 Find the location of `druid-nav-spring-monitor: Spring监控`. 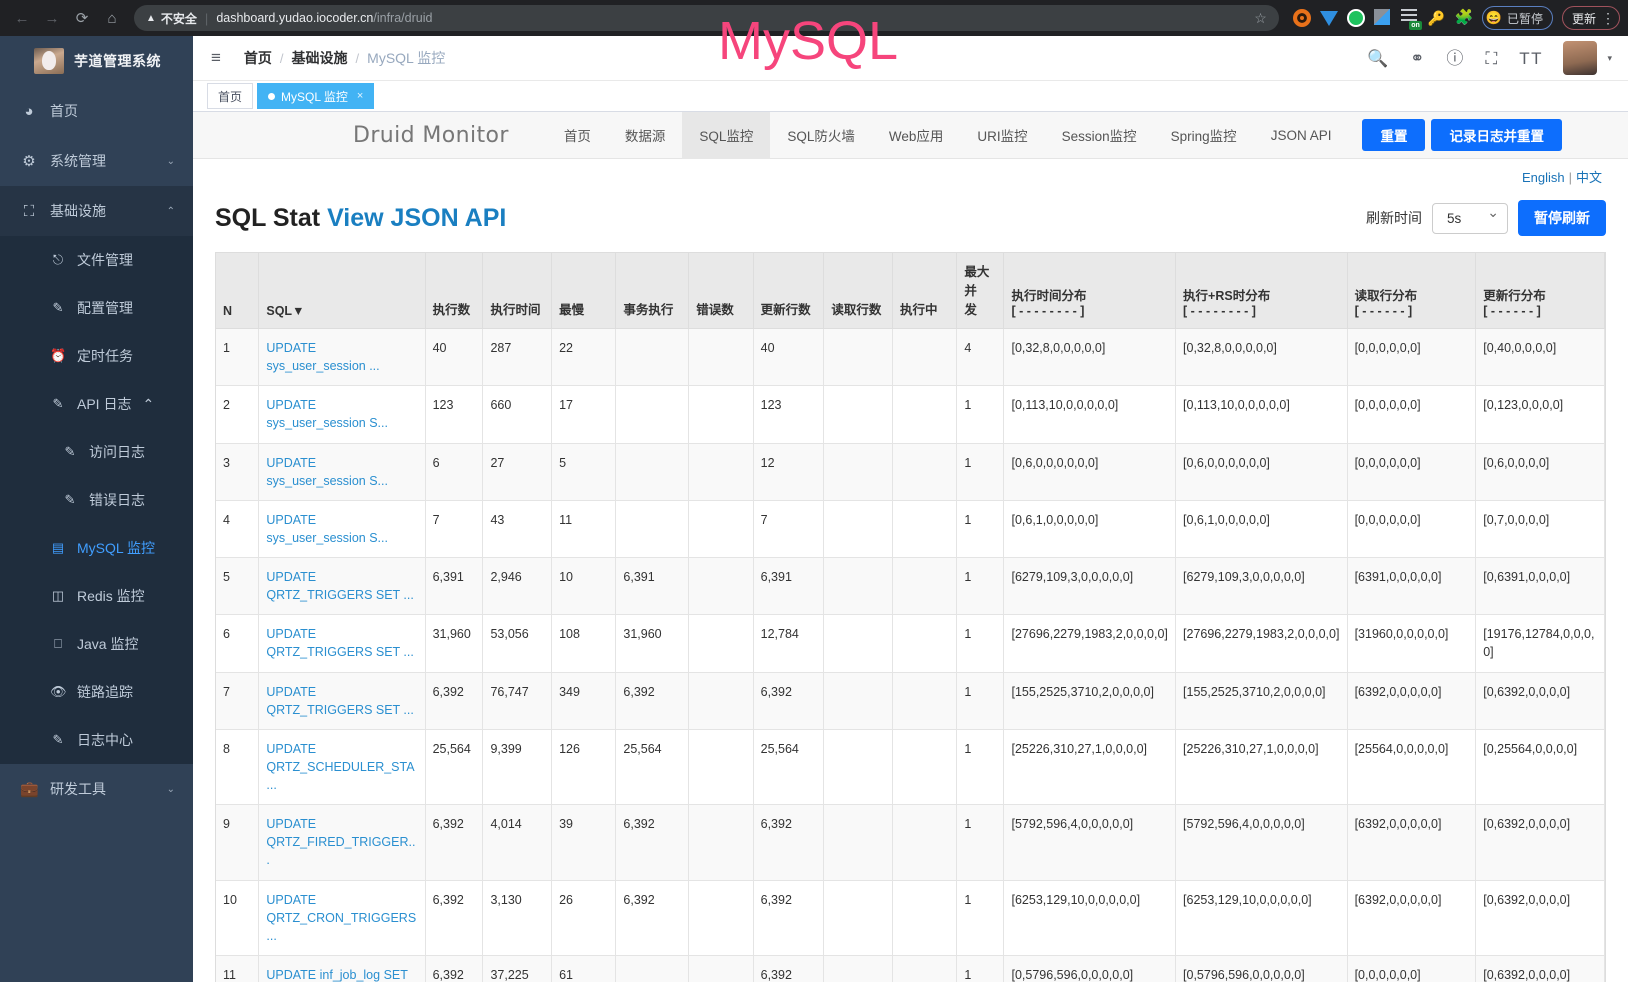

druid-nav-spring-monitor: Spring监控 is located at coordinates (1203, 137).